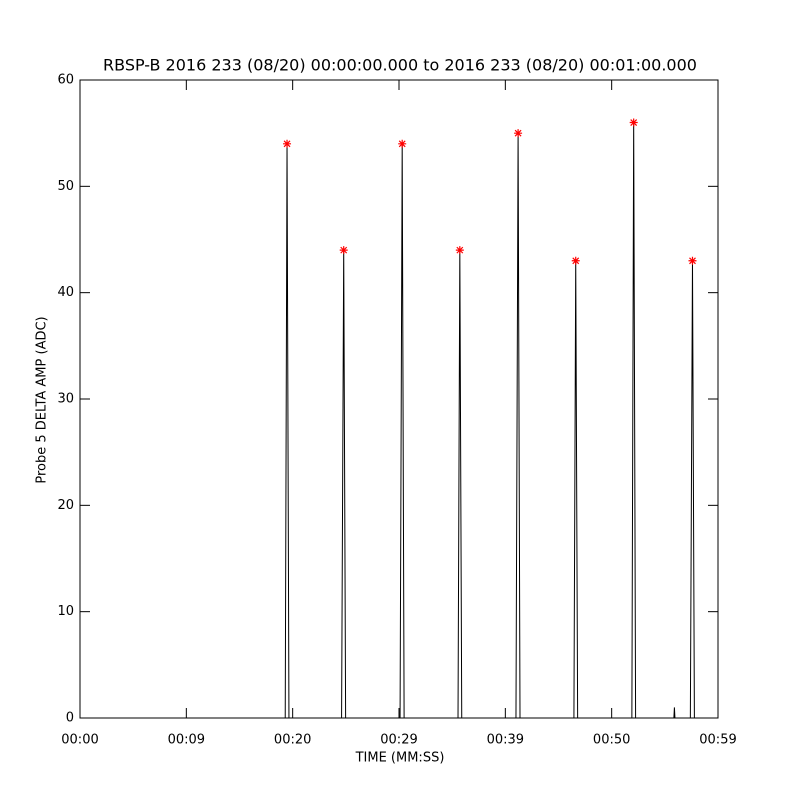  I want to click on x-tick-label: 00:59, so click(717, 740).